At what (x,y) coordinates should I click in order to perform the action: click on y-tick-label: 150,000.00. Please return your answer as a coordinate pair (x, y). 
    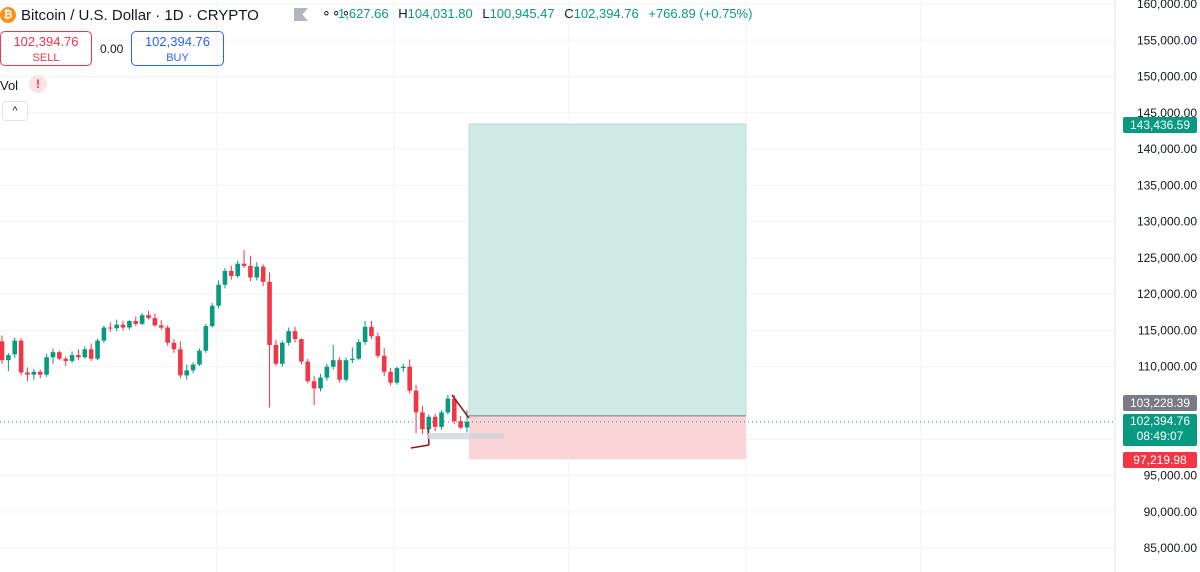
    Looking at the image, I should click on (1167, 77).